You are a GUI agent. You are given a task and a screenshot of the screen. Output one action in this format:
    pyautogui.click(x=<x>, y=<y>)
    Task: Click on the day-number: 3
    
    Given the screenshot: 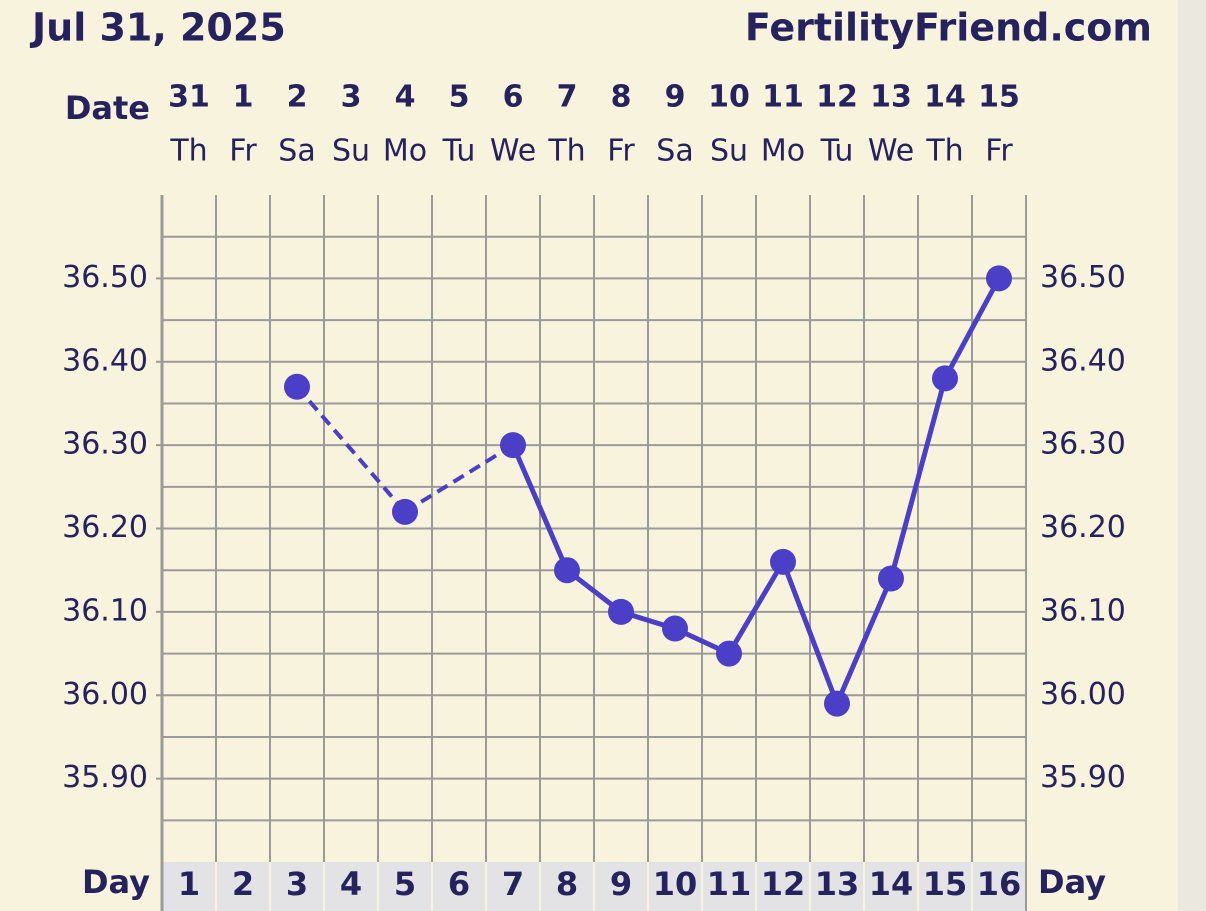 What is the action you would take?
    pyautogui.click(x=297, y=884)
    